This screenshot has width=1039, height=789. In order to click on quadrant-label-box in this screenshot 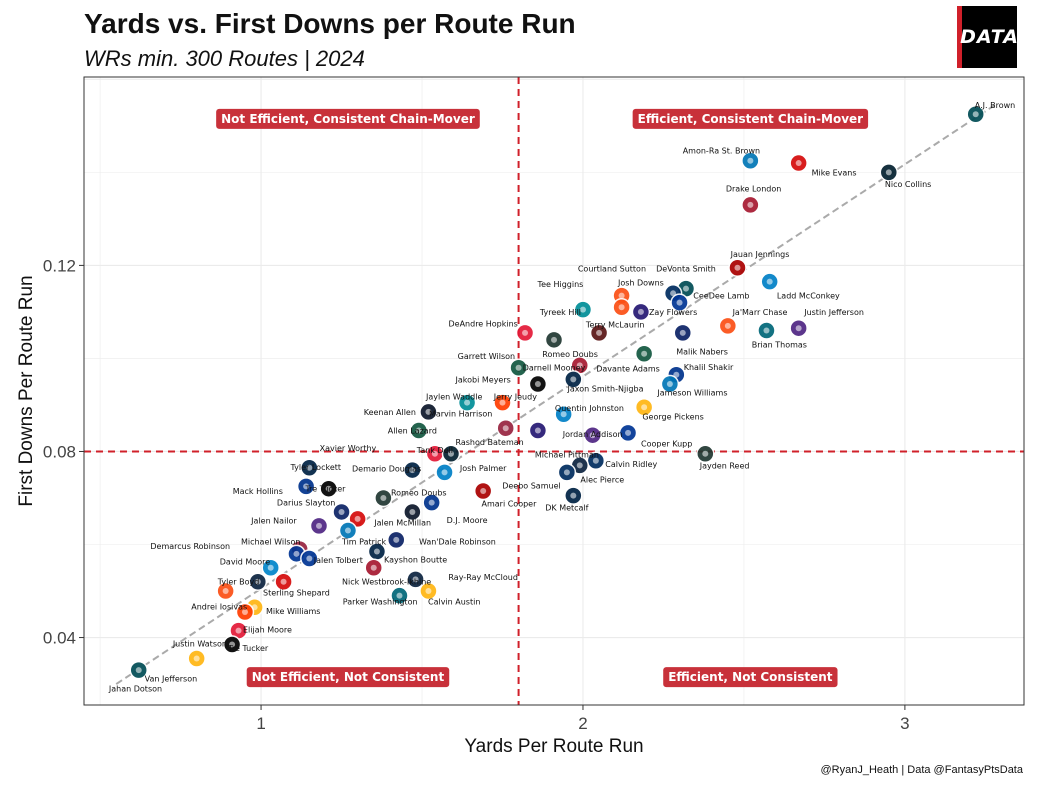, I will do `click(348, 677)`.